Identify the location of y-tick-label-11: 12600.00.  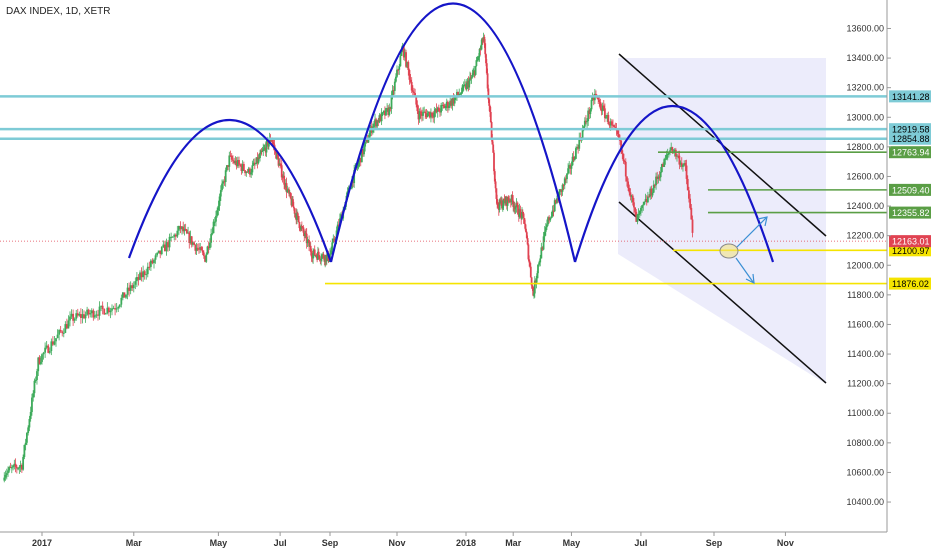
(865, 176).